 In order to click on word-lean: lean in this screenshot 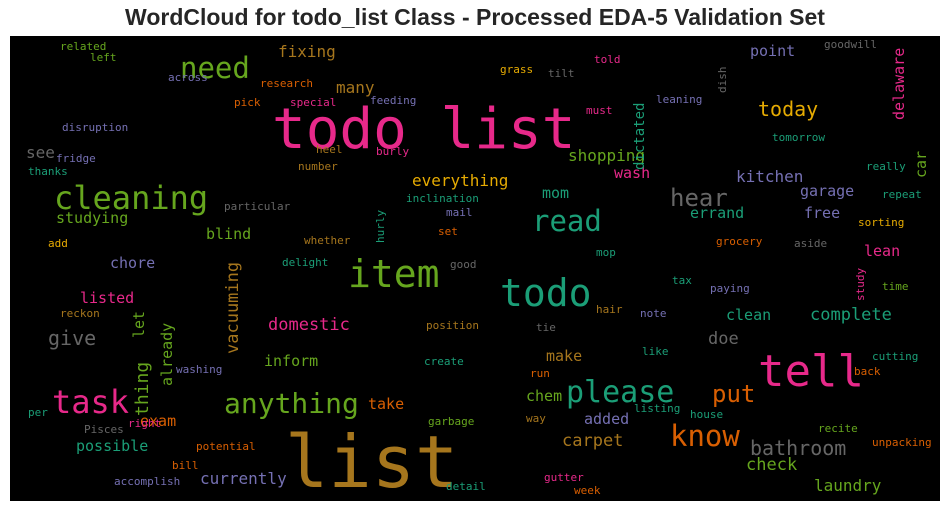, I will do `click(882, 251)`.